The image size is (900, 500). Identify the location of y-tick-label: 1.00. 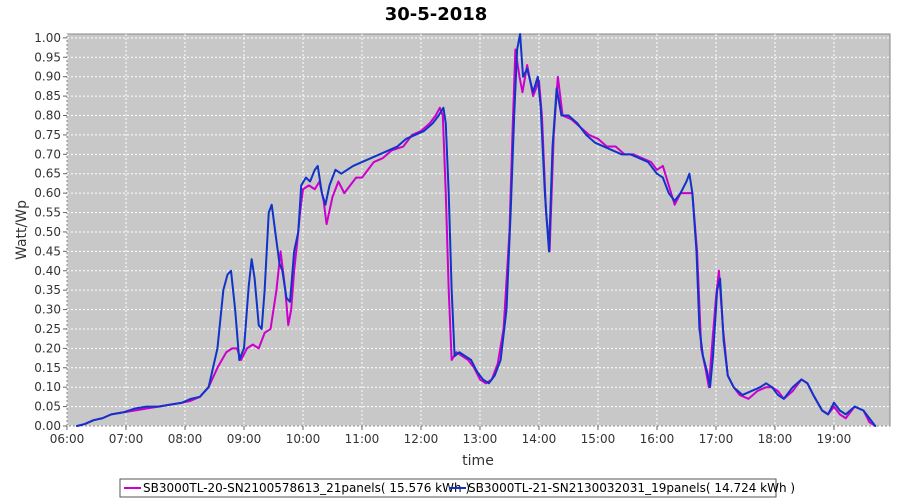
(47, 38).